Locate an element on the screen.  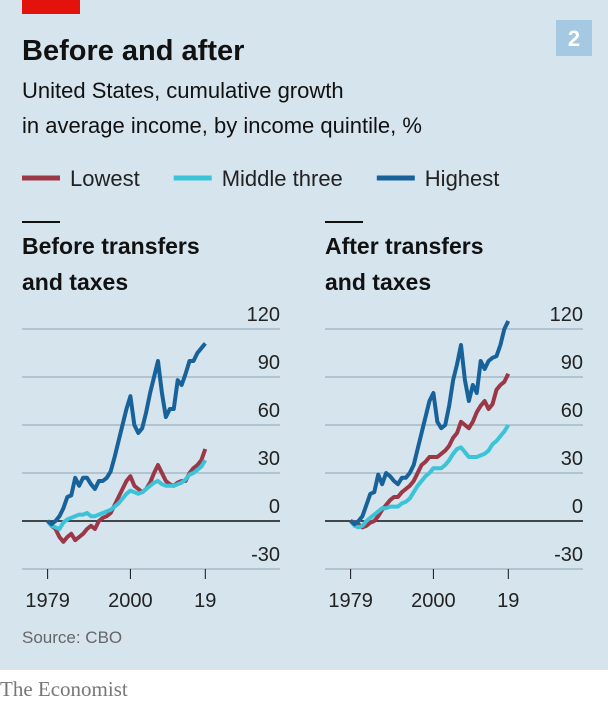
red-tag is located at coordinates (51, 7).